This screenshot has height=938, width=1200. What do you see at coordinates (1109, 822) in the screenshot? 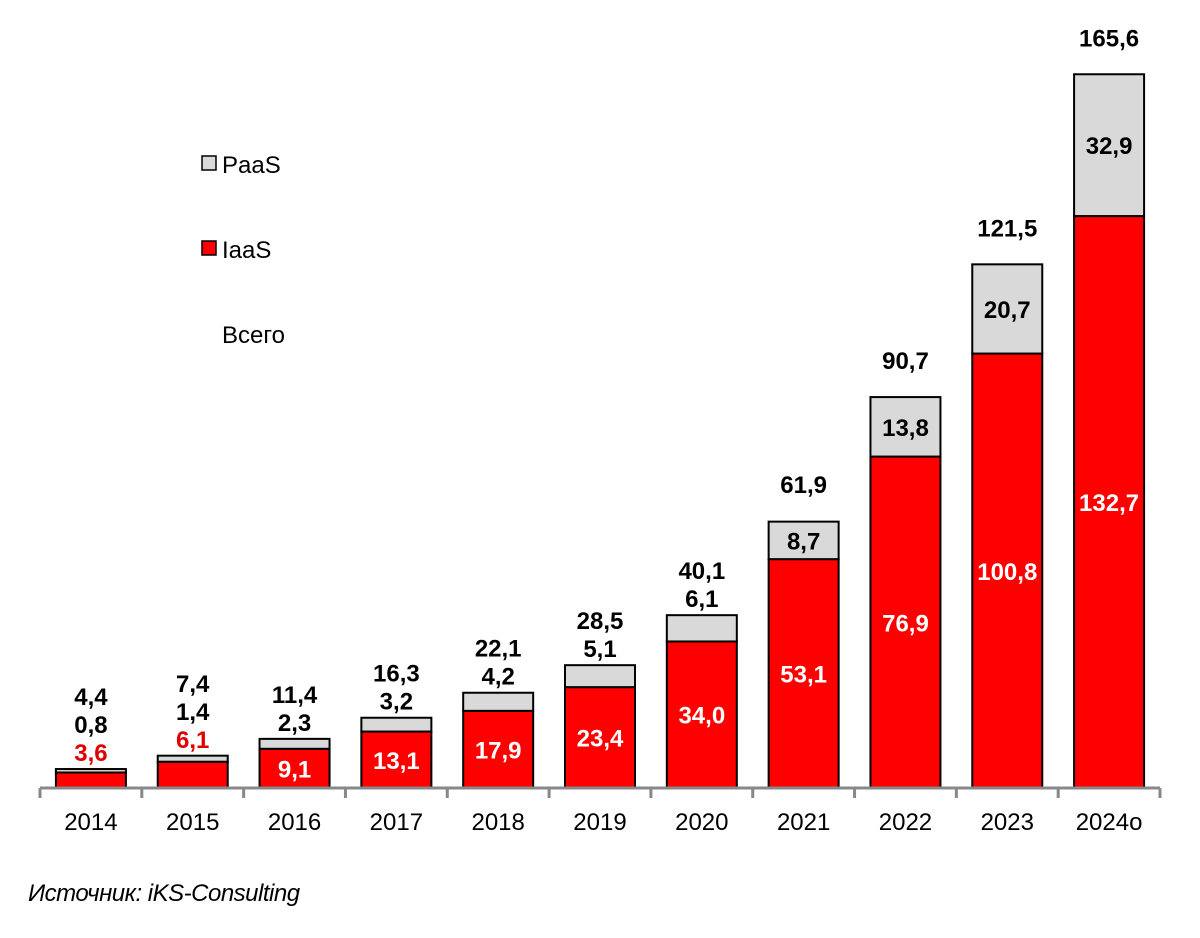
I see `x-tick-label-2024о: 2024о` at bounding box center [1109, 822].